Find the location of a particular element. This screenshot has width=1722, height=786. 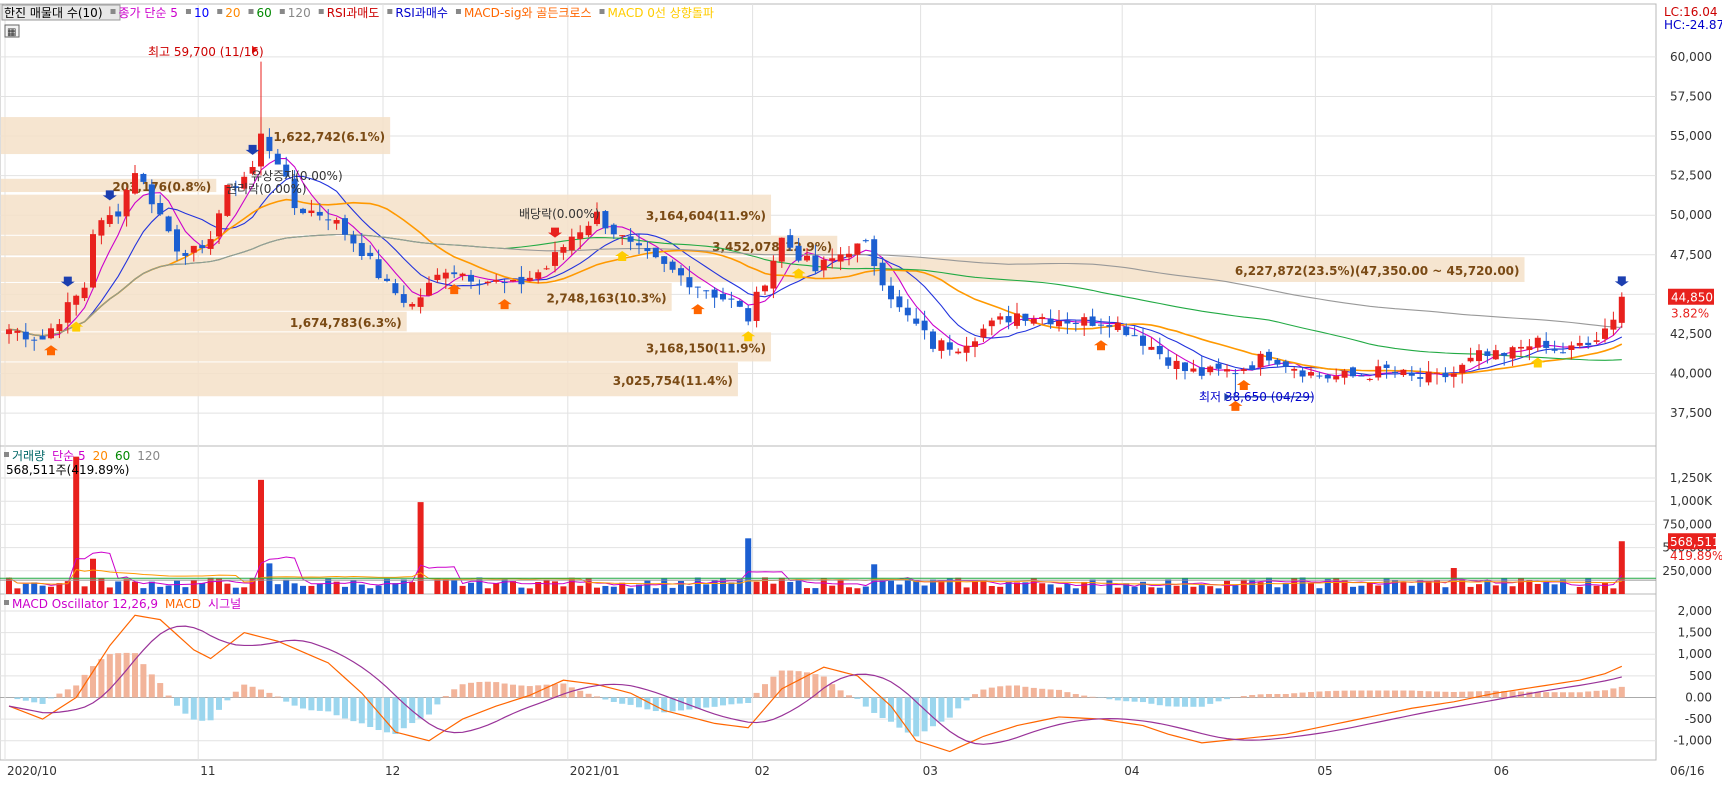

current-price-pct: 3.82% is located at coordinates (1690, 314).